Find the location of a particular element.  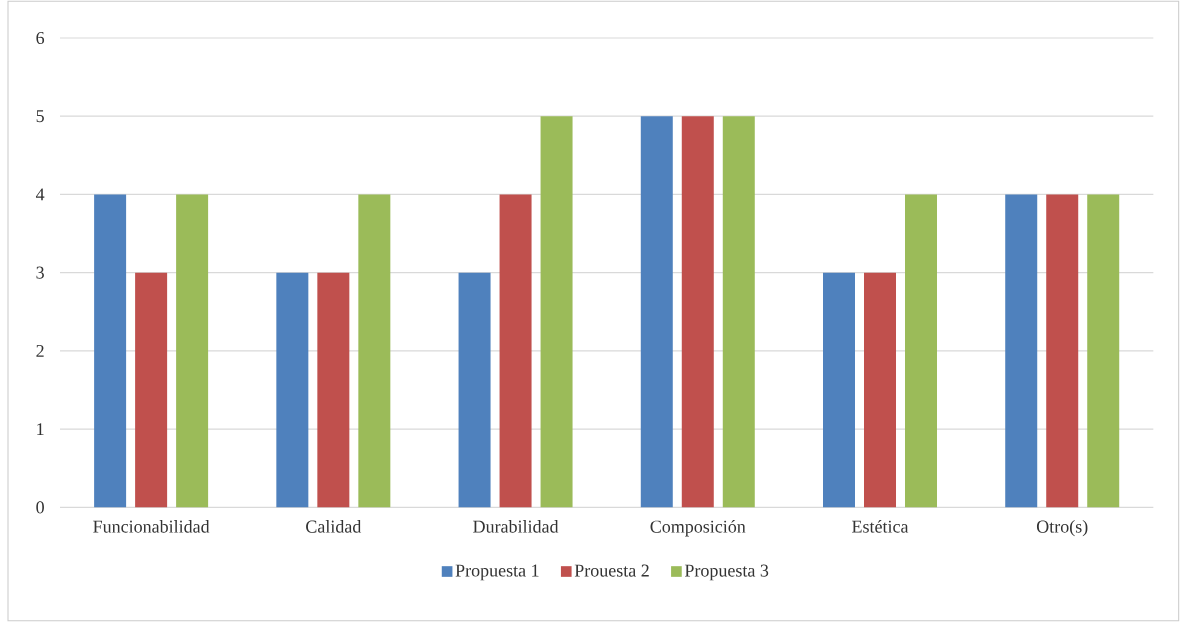

x-tick-label: Otro(s) is located at coordinates (1062, 528).